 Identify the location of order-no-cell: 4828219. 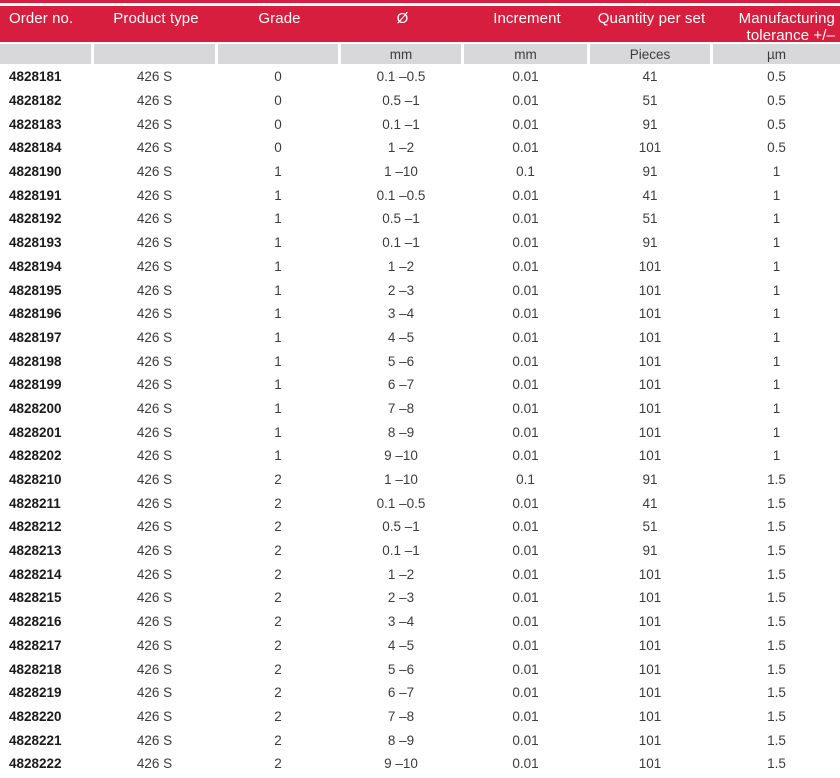
(47, 693).